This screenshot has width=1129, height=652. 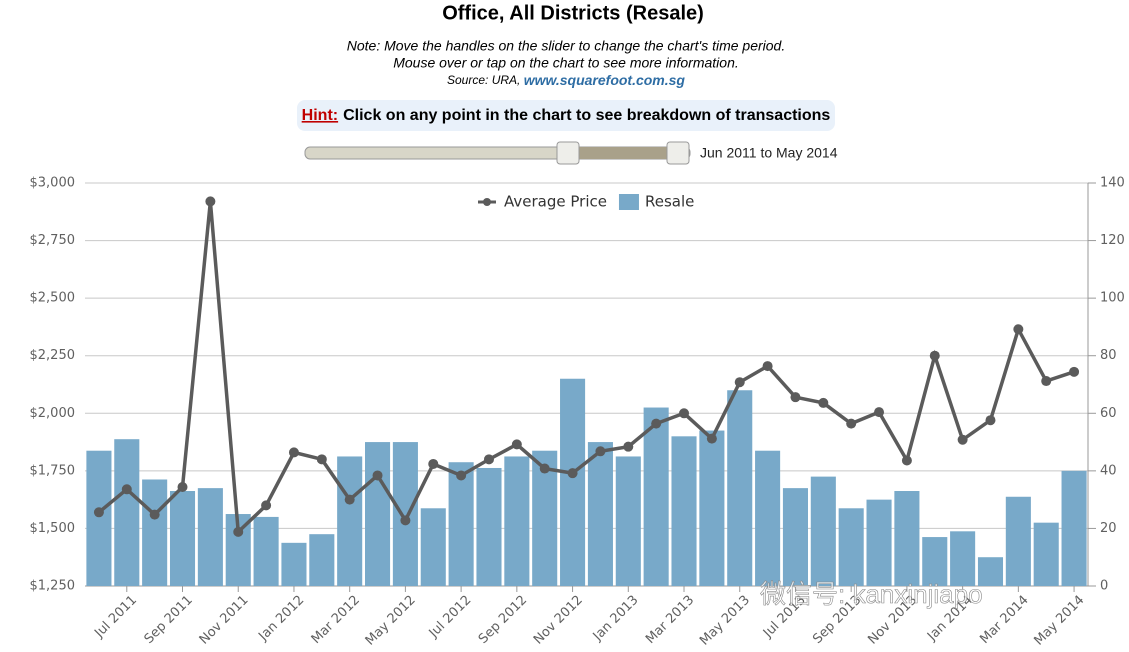 I want to click on x-tick-label: Sep 2011, so click(x=169, y=620).